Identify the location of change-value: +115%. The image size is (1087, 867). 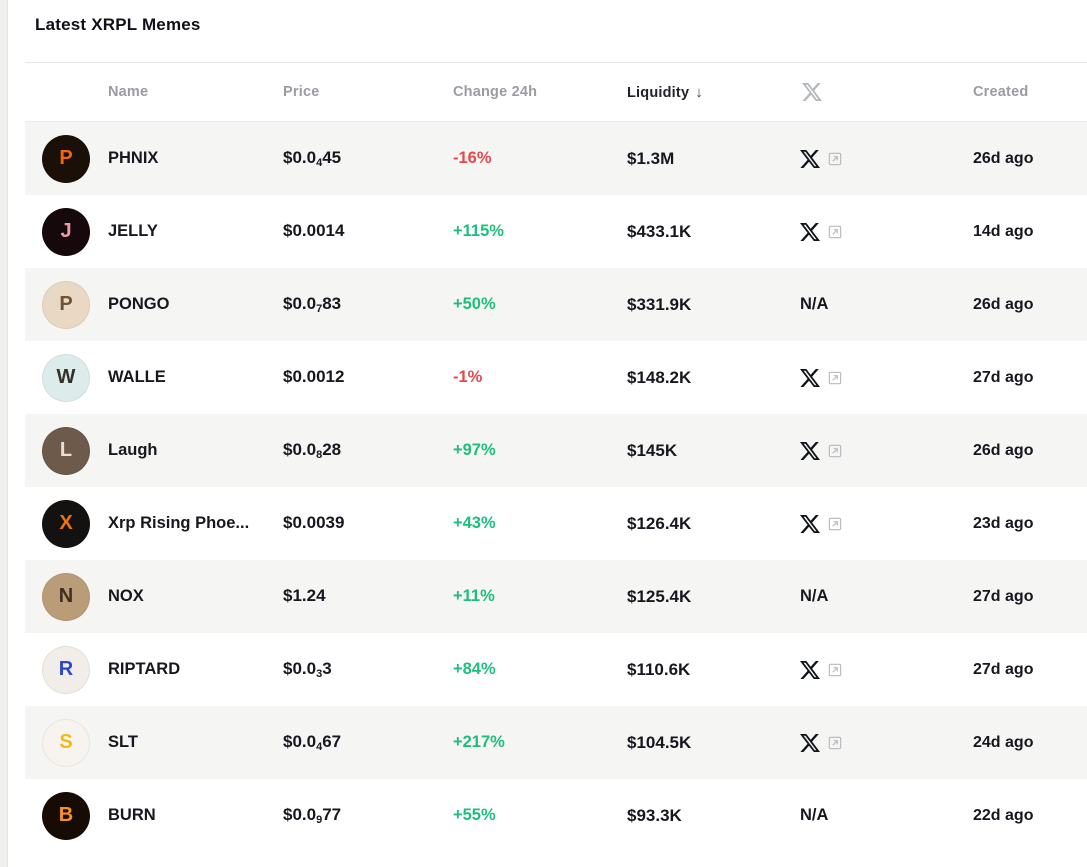
(478, 231).